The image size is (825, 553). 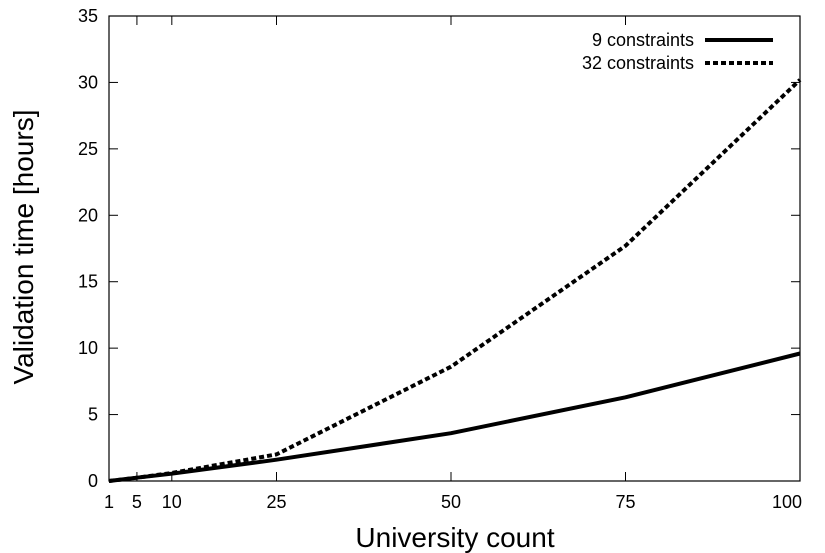 What do you see at coordinates (677, 51) in the screenshot?
I see `legend: 9 constraints 32 constraints` at bounding box center [677, 51].